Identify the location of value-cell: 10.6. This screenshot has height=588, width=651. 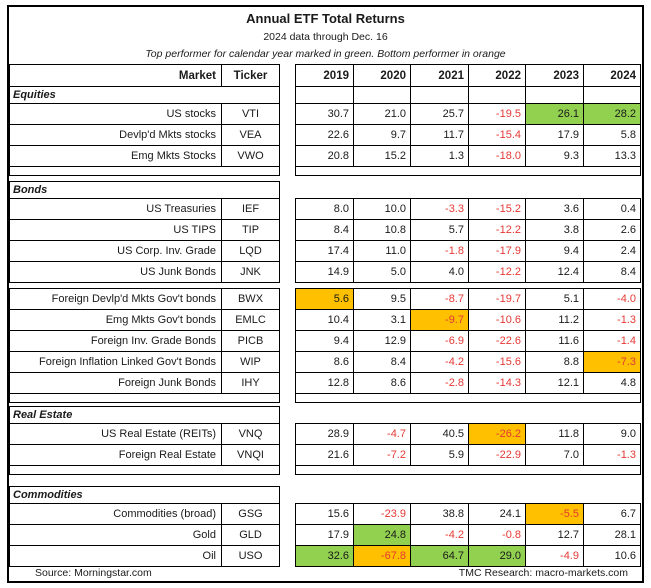
(612, 556).